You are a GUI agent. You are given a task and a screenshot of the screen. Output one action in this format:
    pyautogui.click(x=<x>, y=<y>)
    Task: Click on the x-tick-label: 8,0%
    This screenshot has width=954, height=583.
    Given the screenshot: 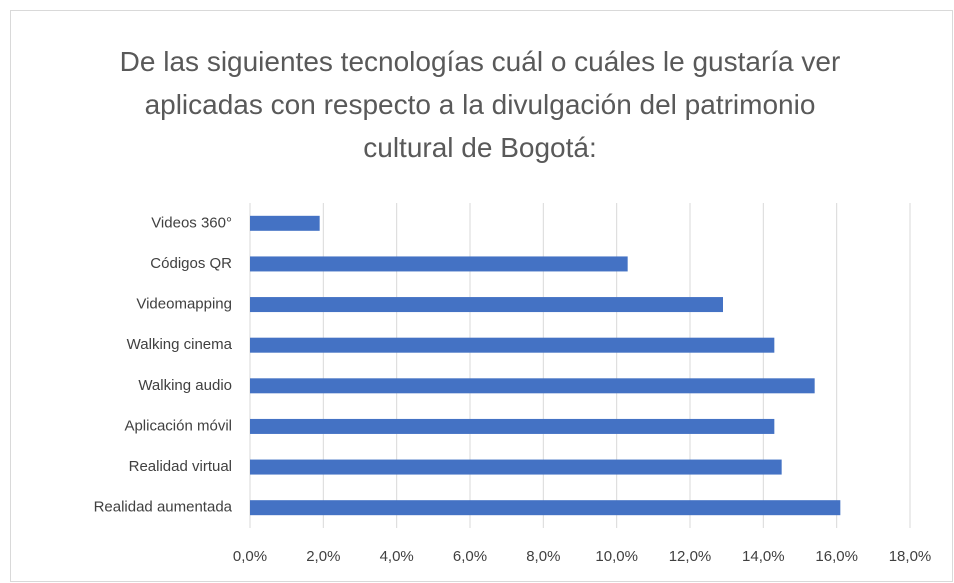 What is the action you would take?
    pyautogui.click(x=543, y=556)
    